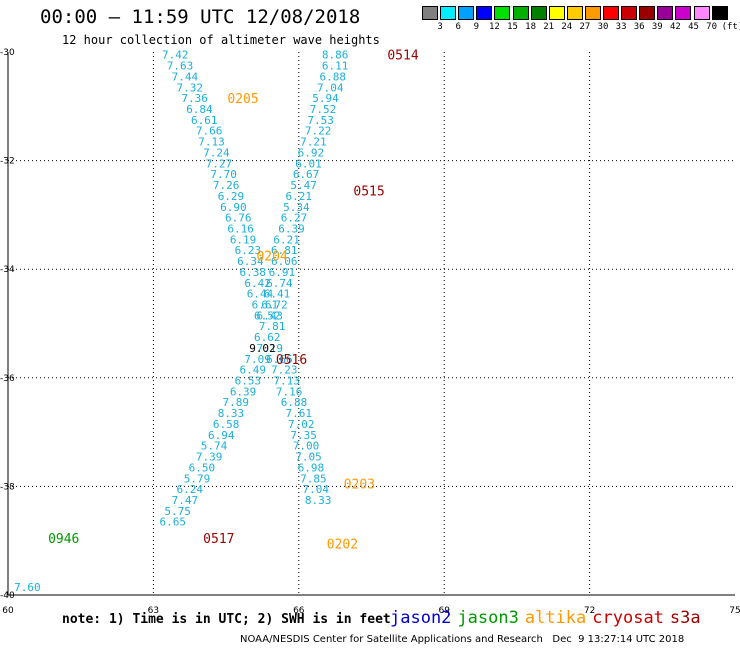 The height and width of the screenshot is (650, 740). Describe the element at coordinates (202, 467) in the screenshot. I see `wave-height-value: 6.50` at that location.